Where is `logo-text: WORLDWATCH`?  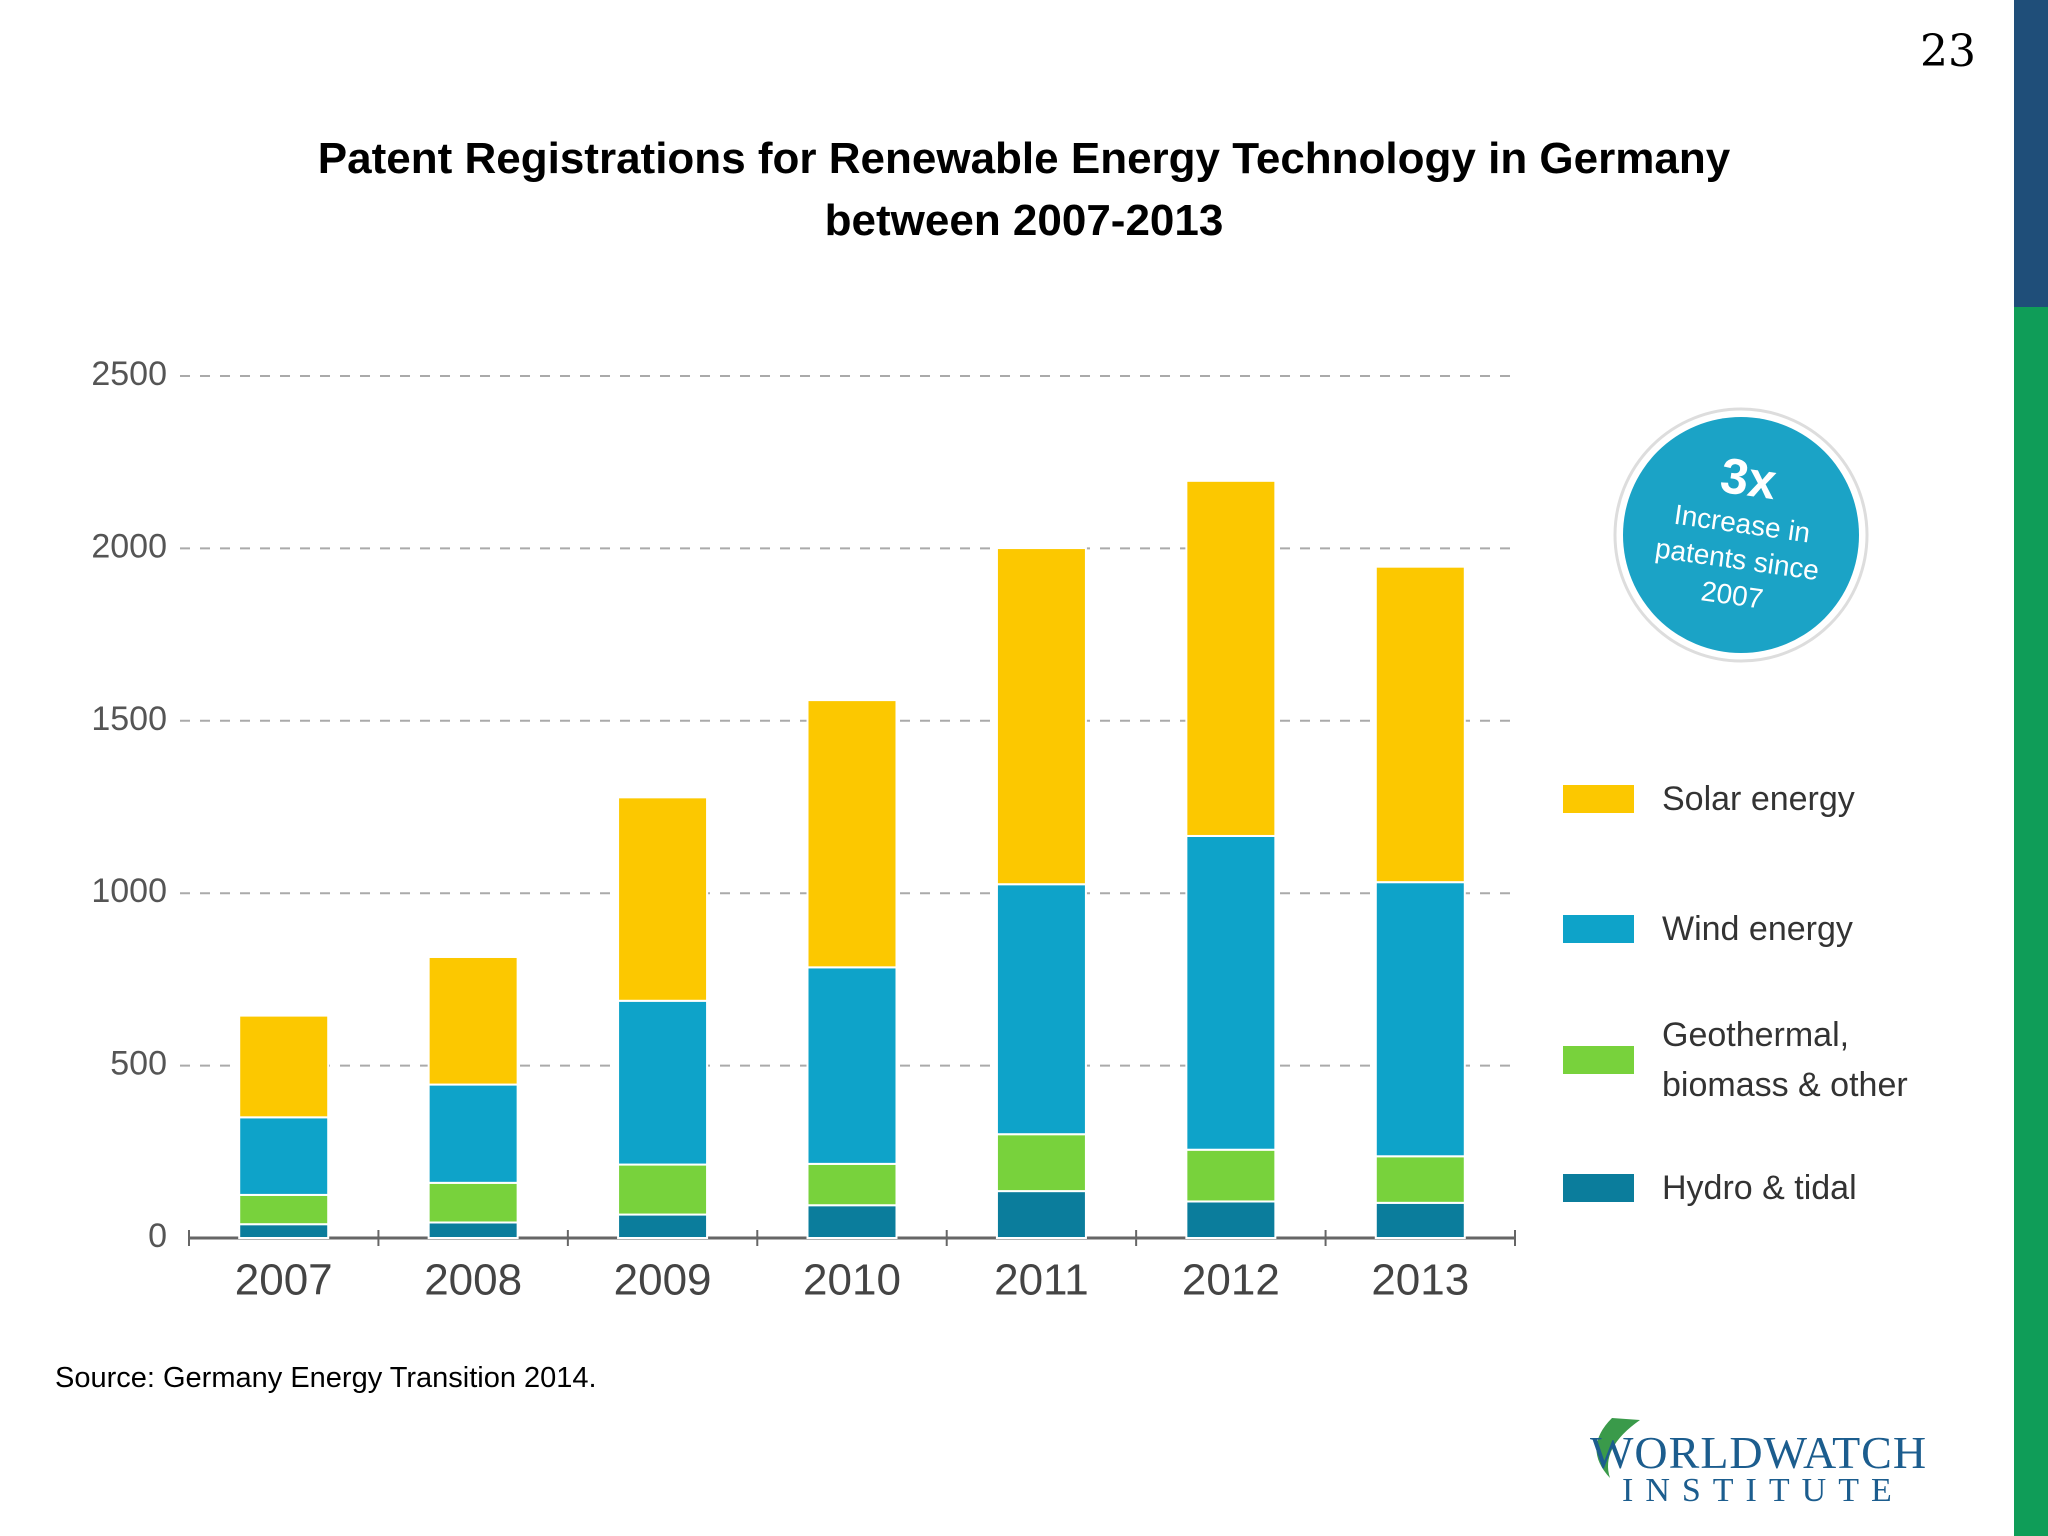
logo-text: WORLDWATCH is located at coordinates (1759, 1452).